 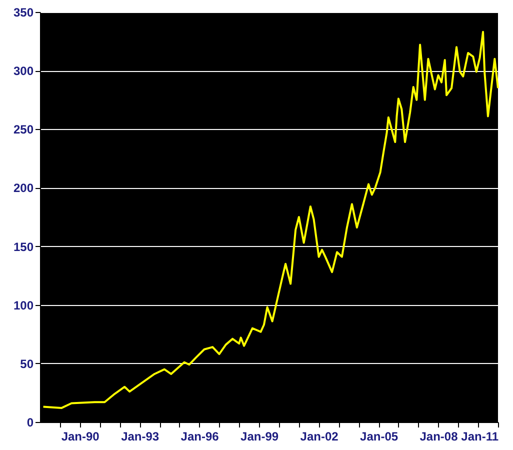 I want to click on y-tick-label: 250, so click(x=23, y=129).